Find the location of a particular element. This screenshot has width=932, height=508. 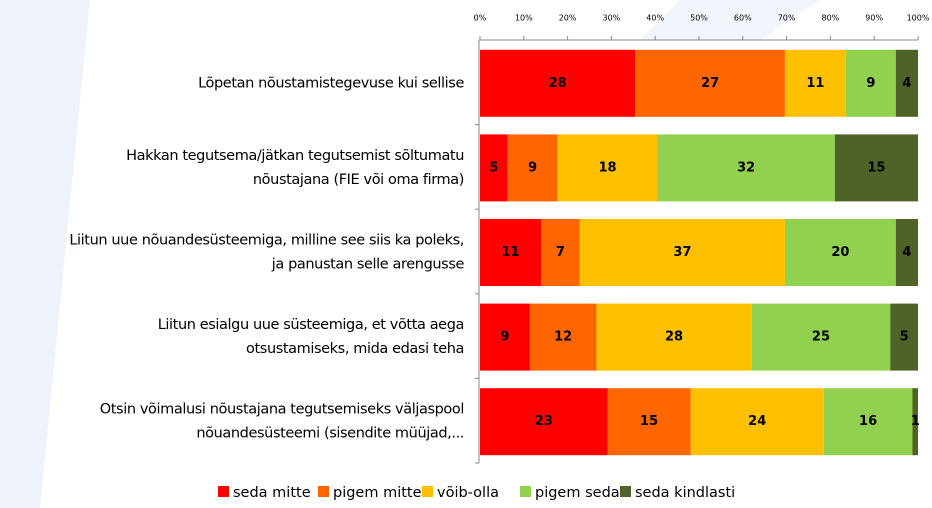

x-tick-label: 90% is located at coordinates (874, 18).